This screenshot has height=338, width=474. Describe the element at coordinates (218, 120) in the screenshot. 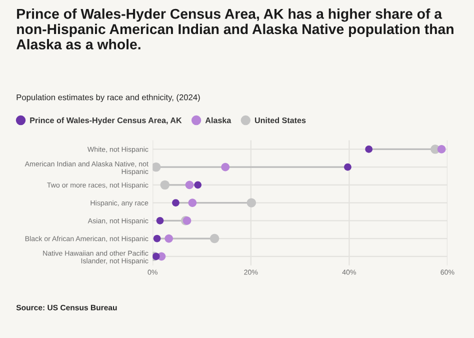

I see `legend-label: Alaska` at that location.